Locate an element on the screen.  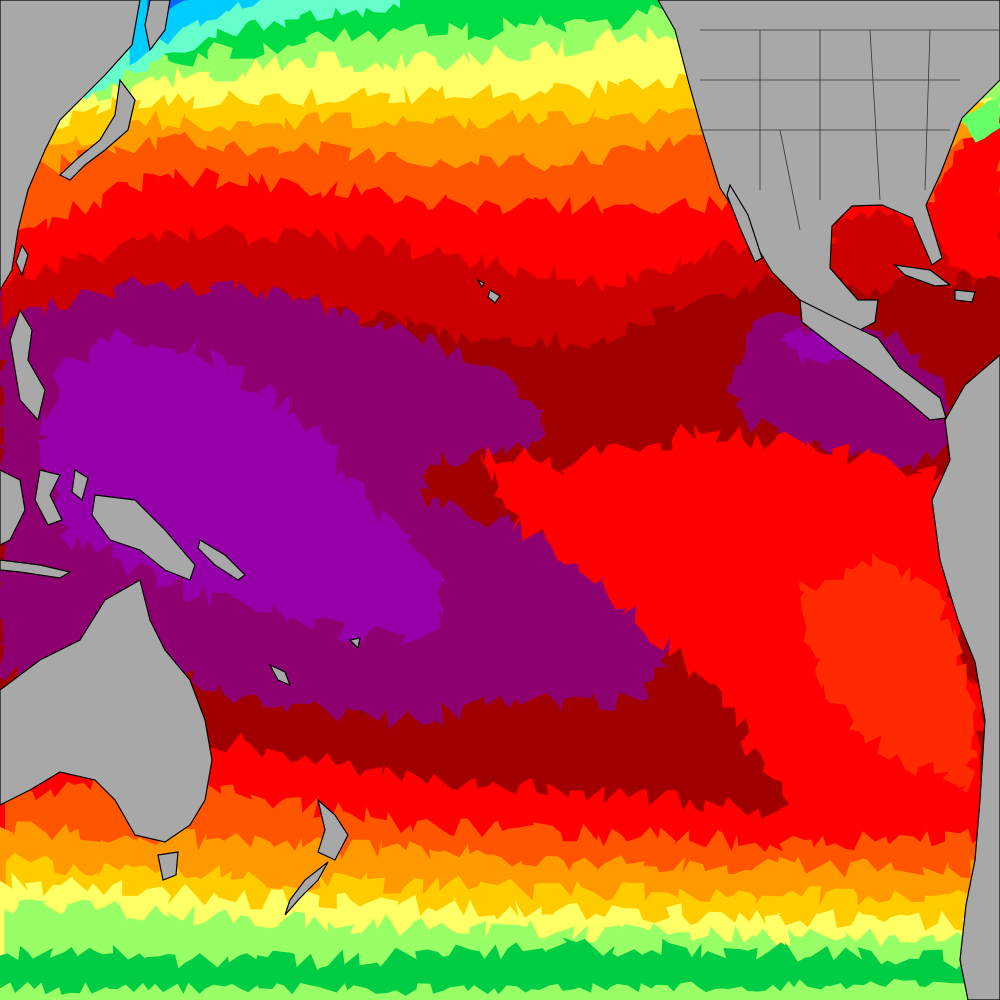
australia is located at coordinates (106, 711).